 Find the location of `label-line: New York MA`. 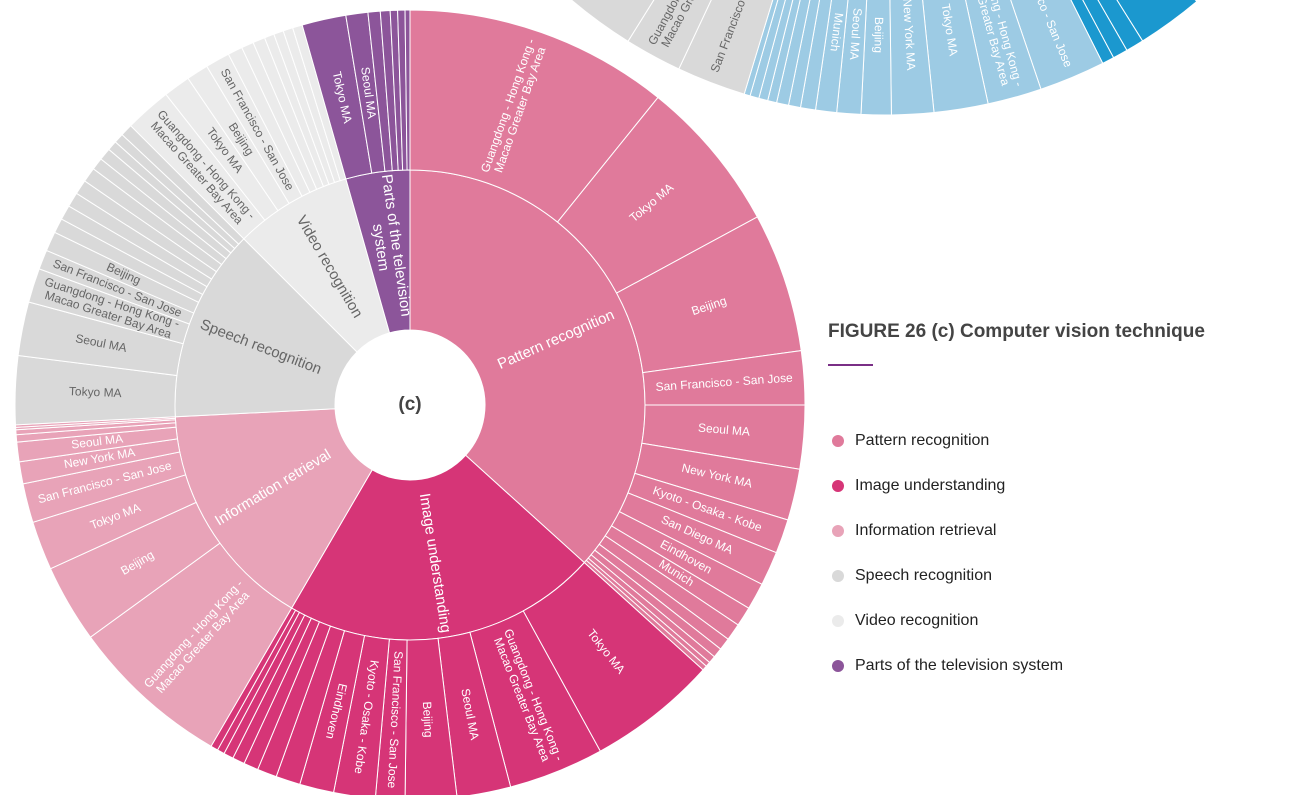

label-line: New York MA is located at coordinates (909, 35).